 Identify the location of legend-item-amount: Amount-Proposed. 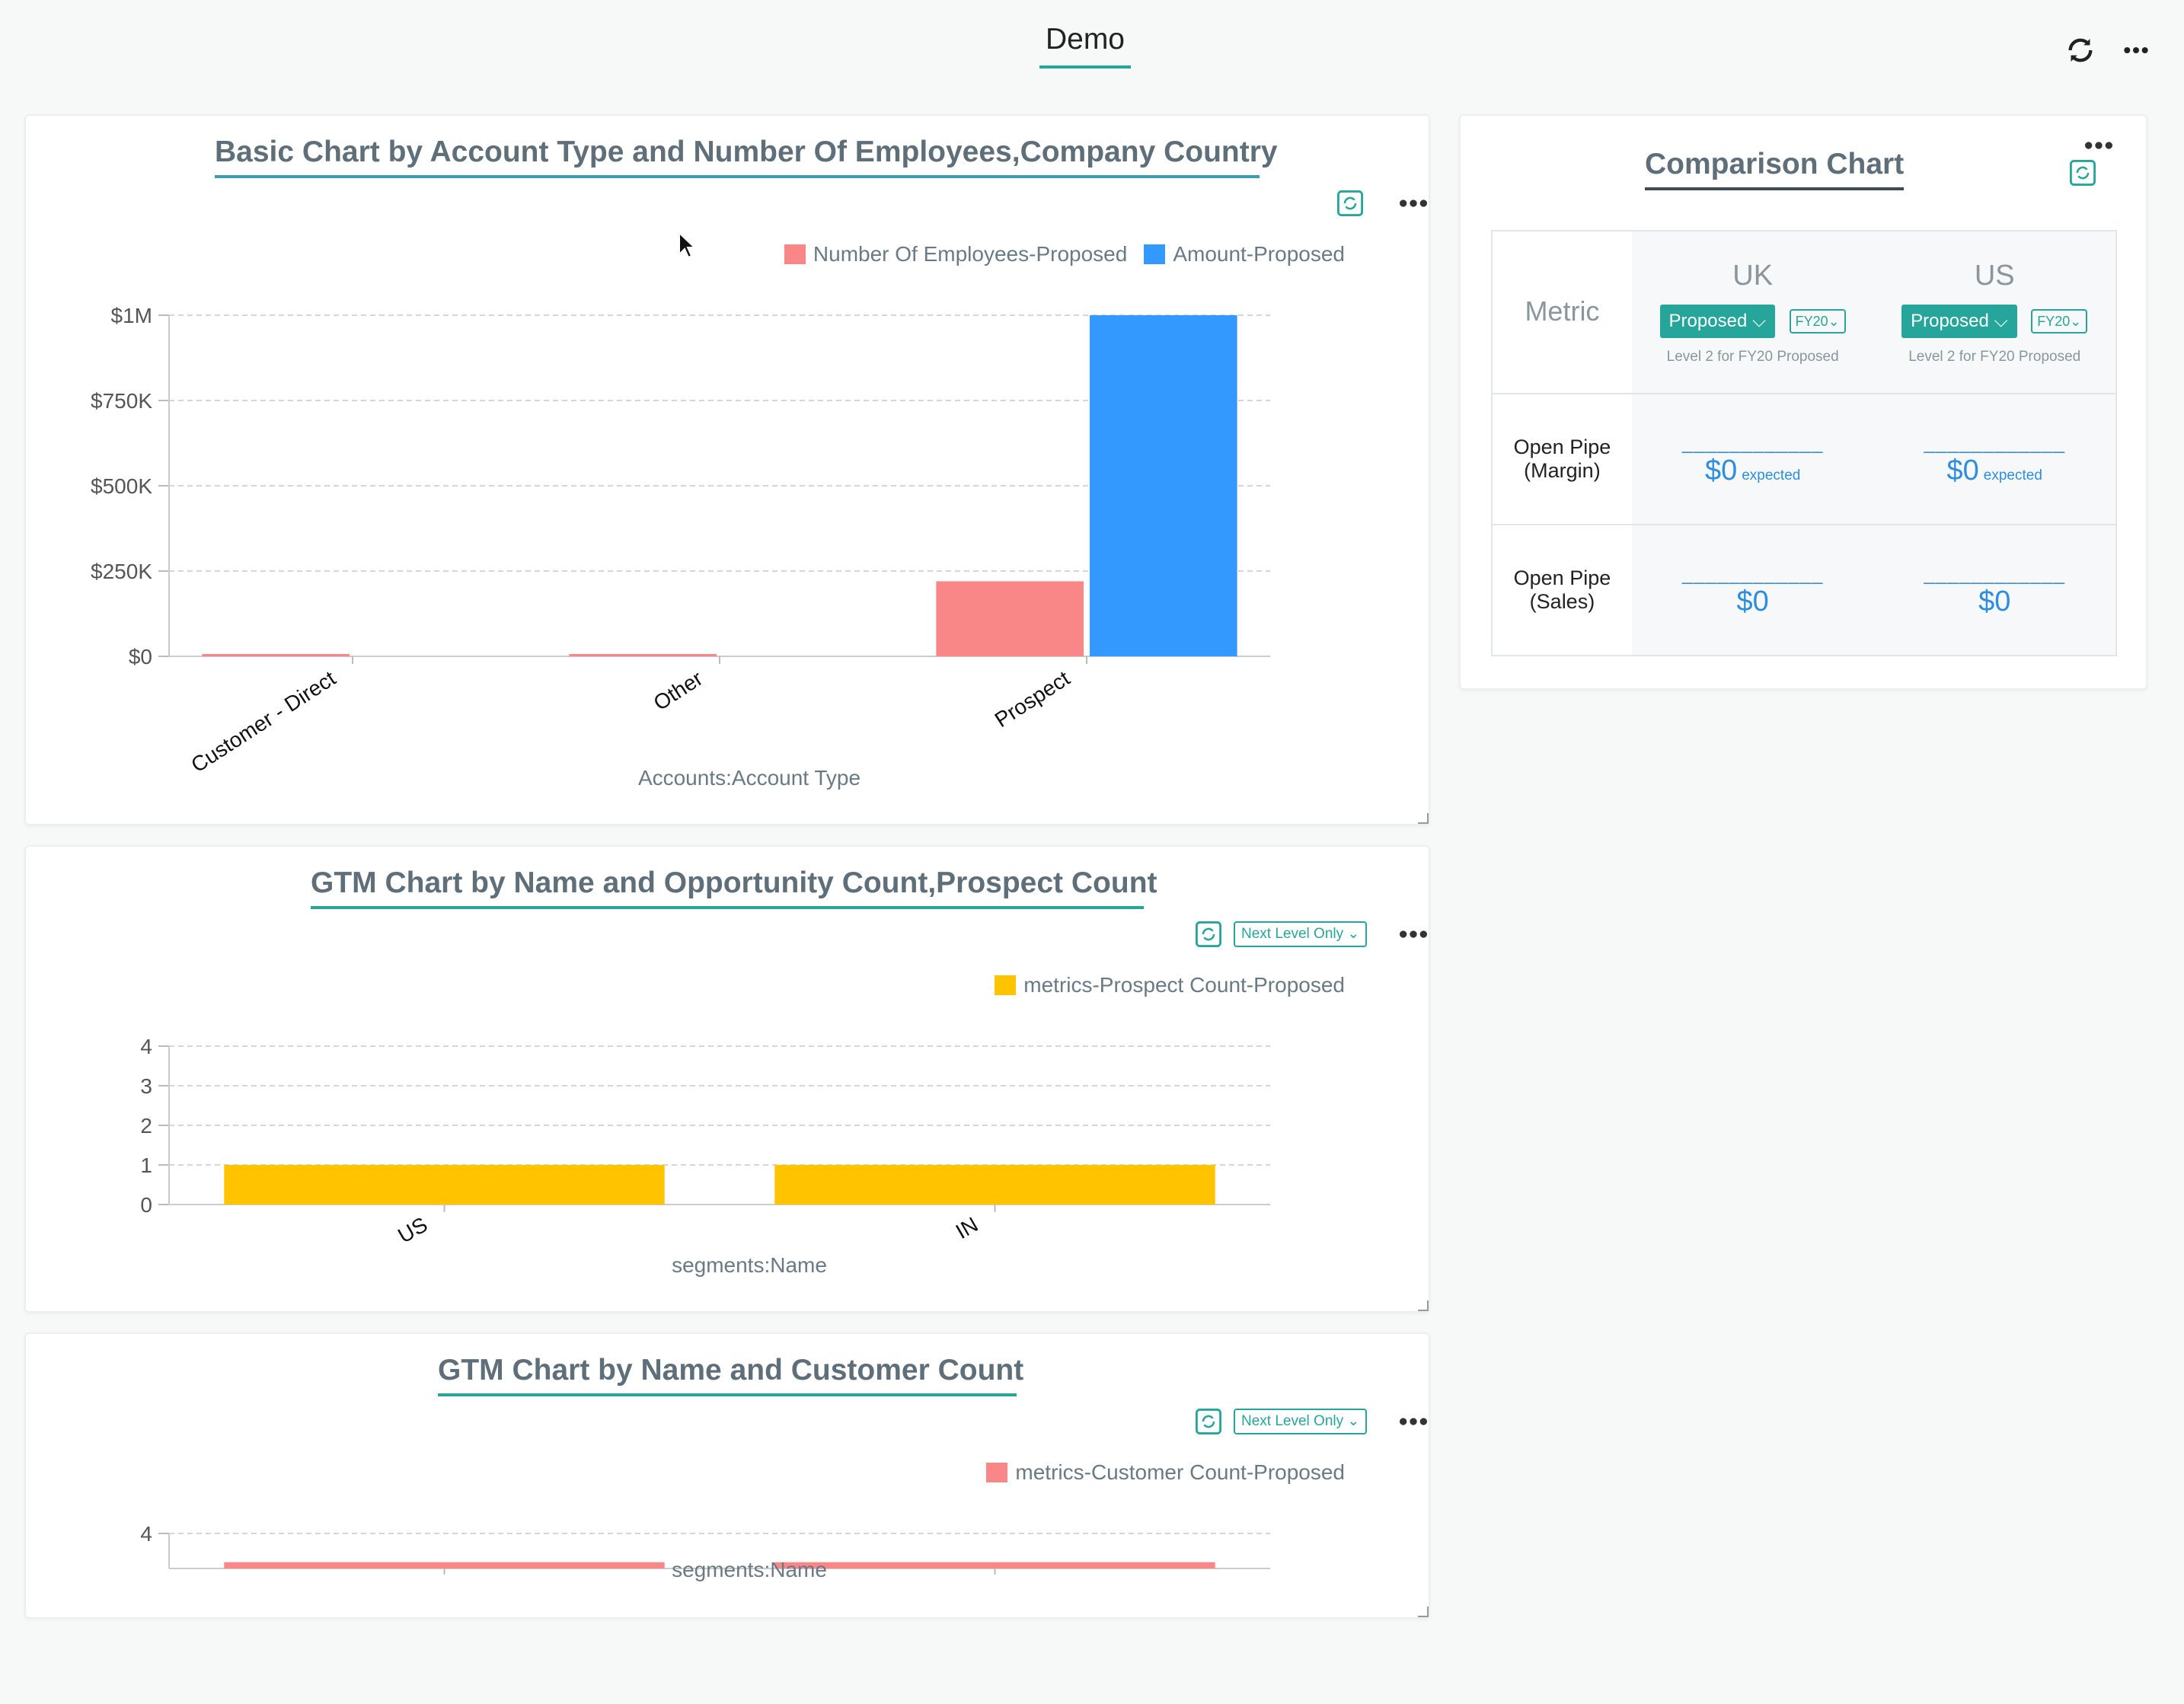
(1244, 254).